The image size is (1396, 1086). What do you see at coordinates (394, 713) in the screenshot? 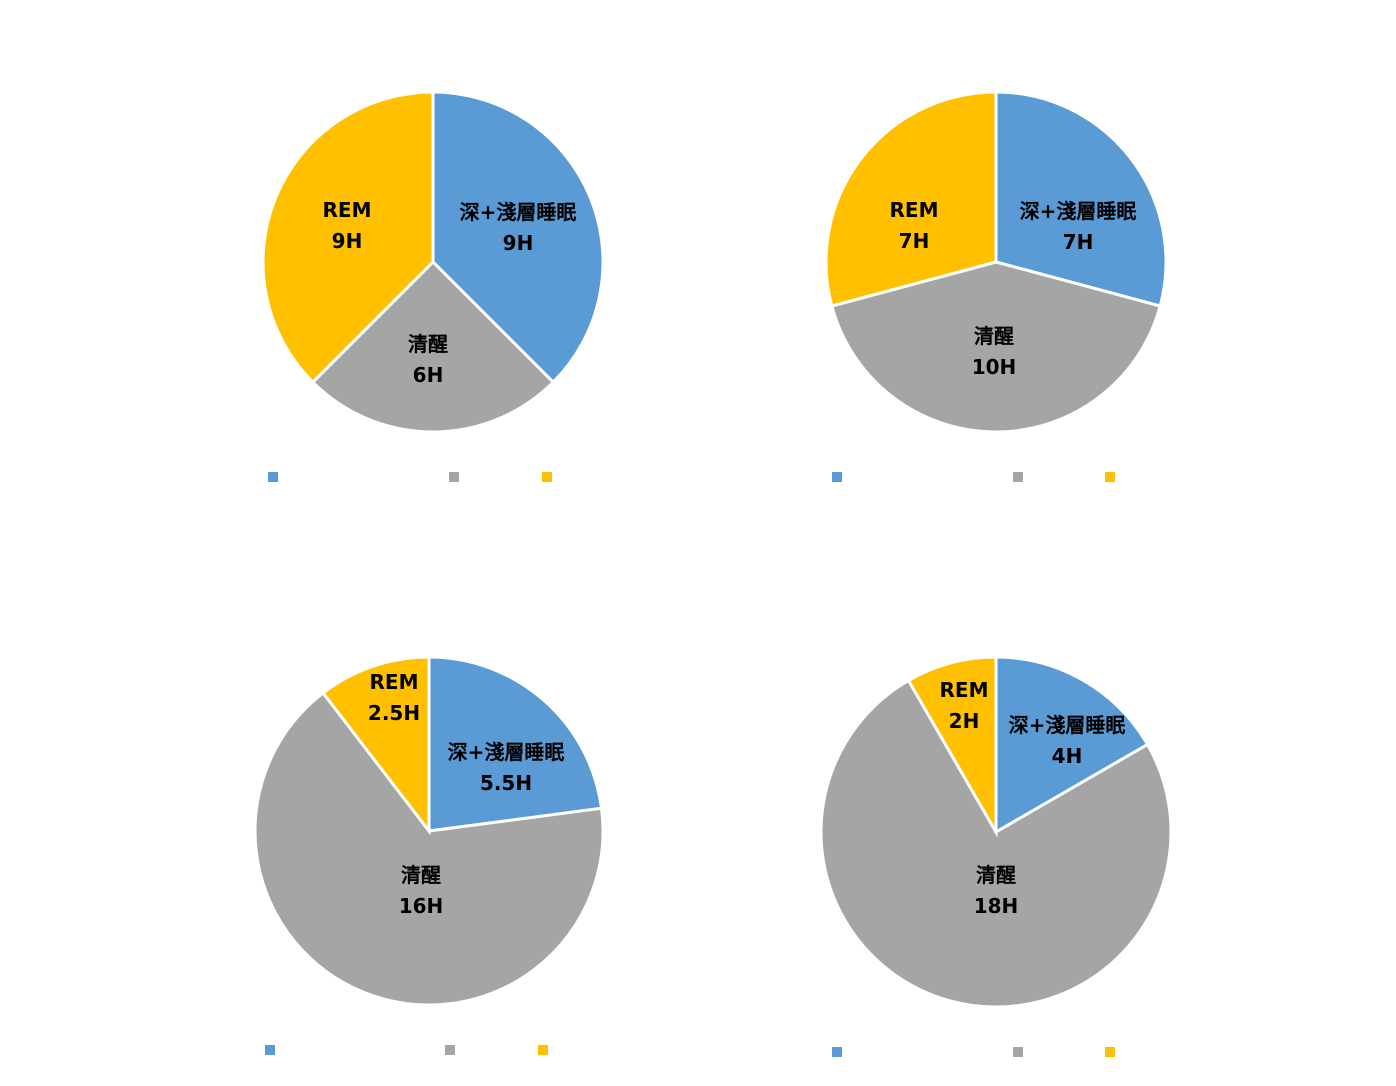
I see `data-label-value-3-3: 2.5H` at bounding box center [394, 713].